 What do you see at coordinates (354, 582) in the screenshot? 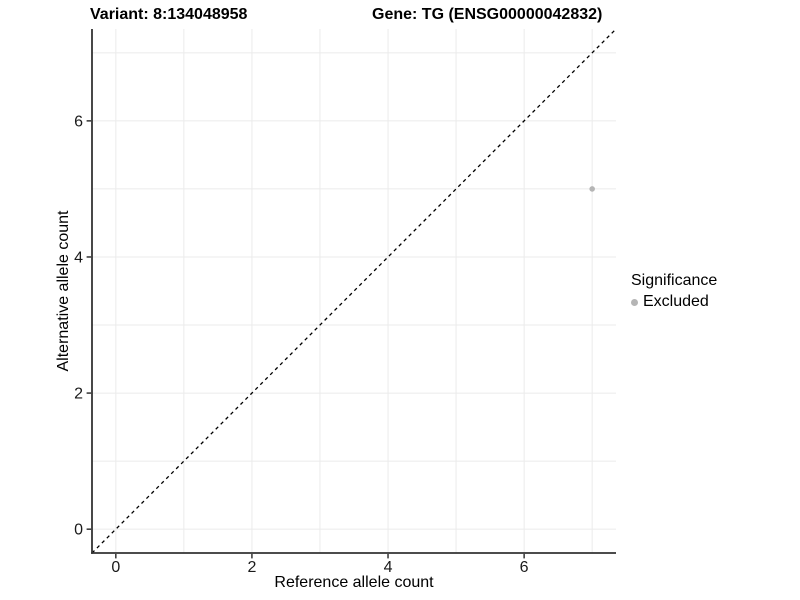
I see `x-axis-label: Reference allele count` at bounding box center [354, 582].